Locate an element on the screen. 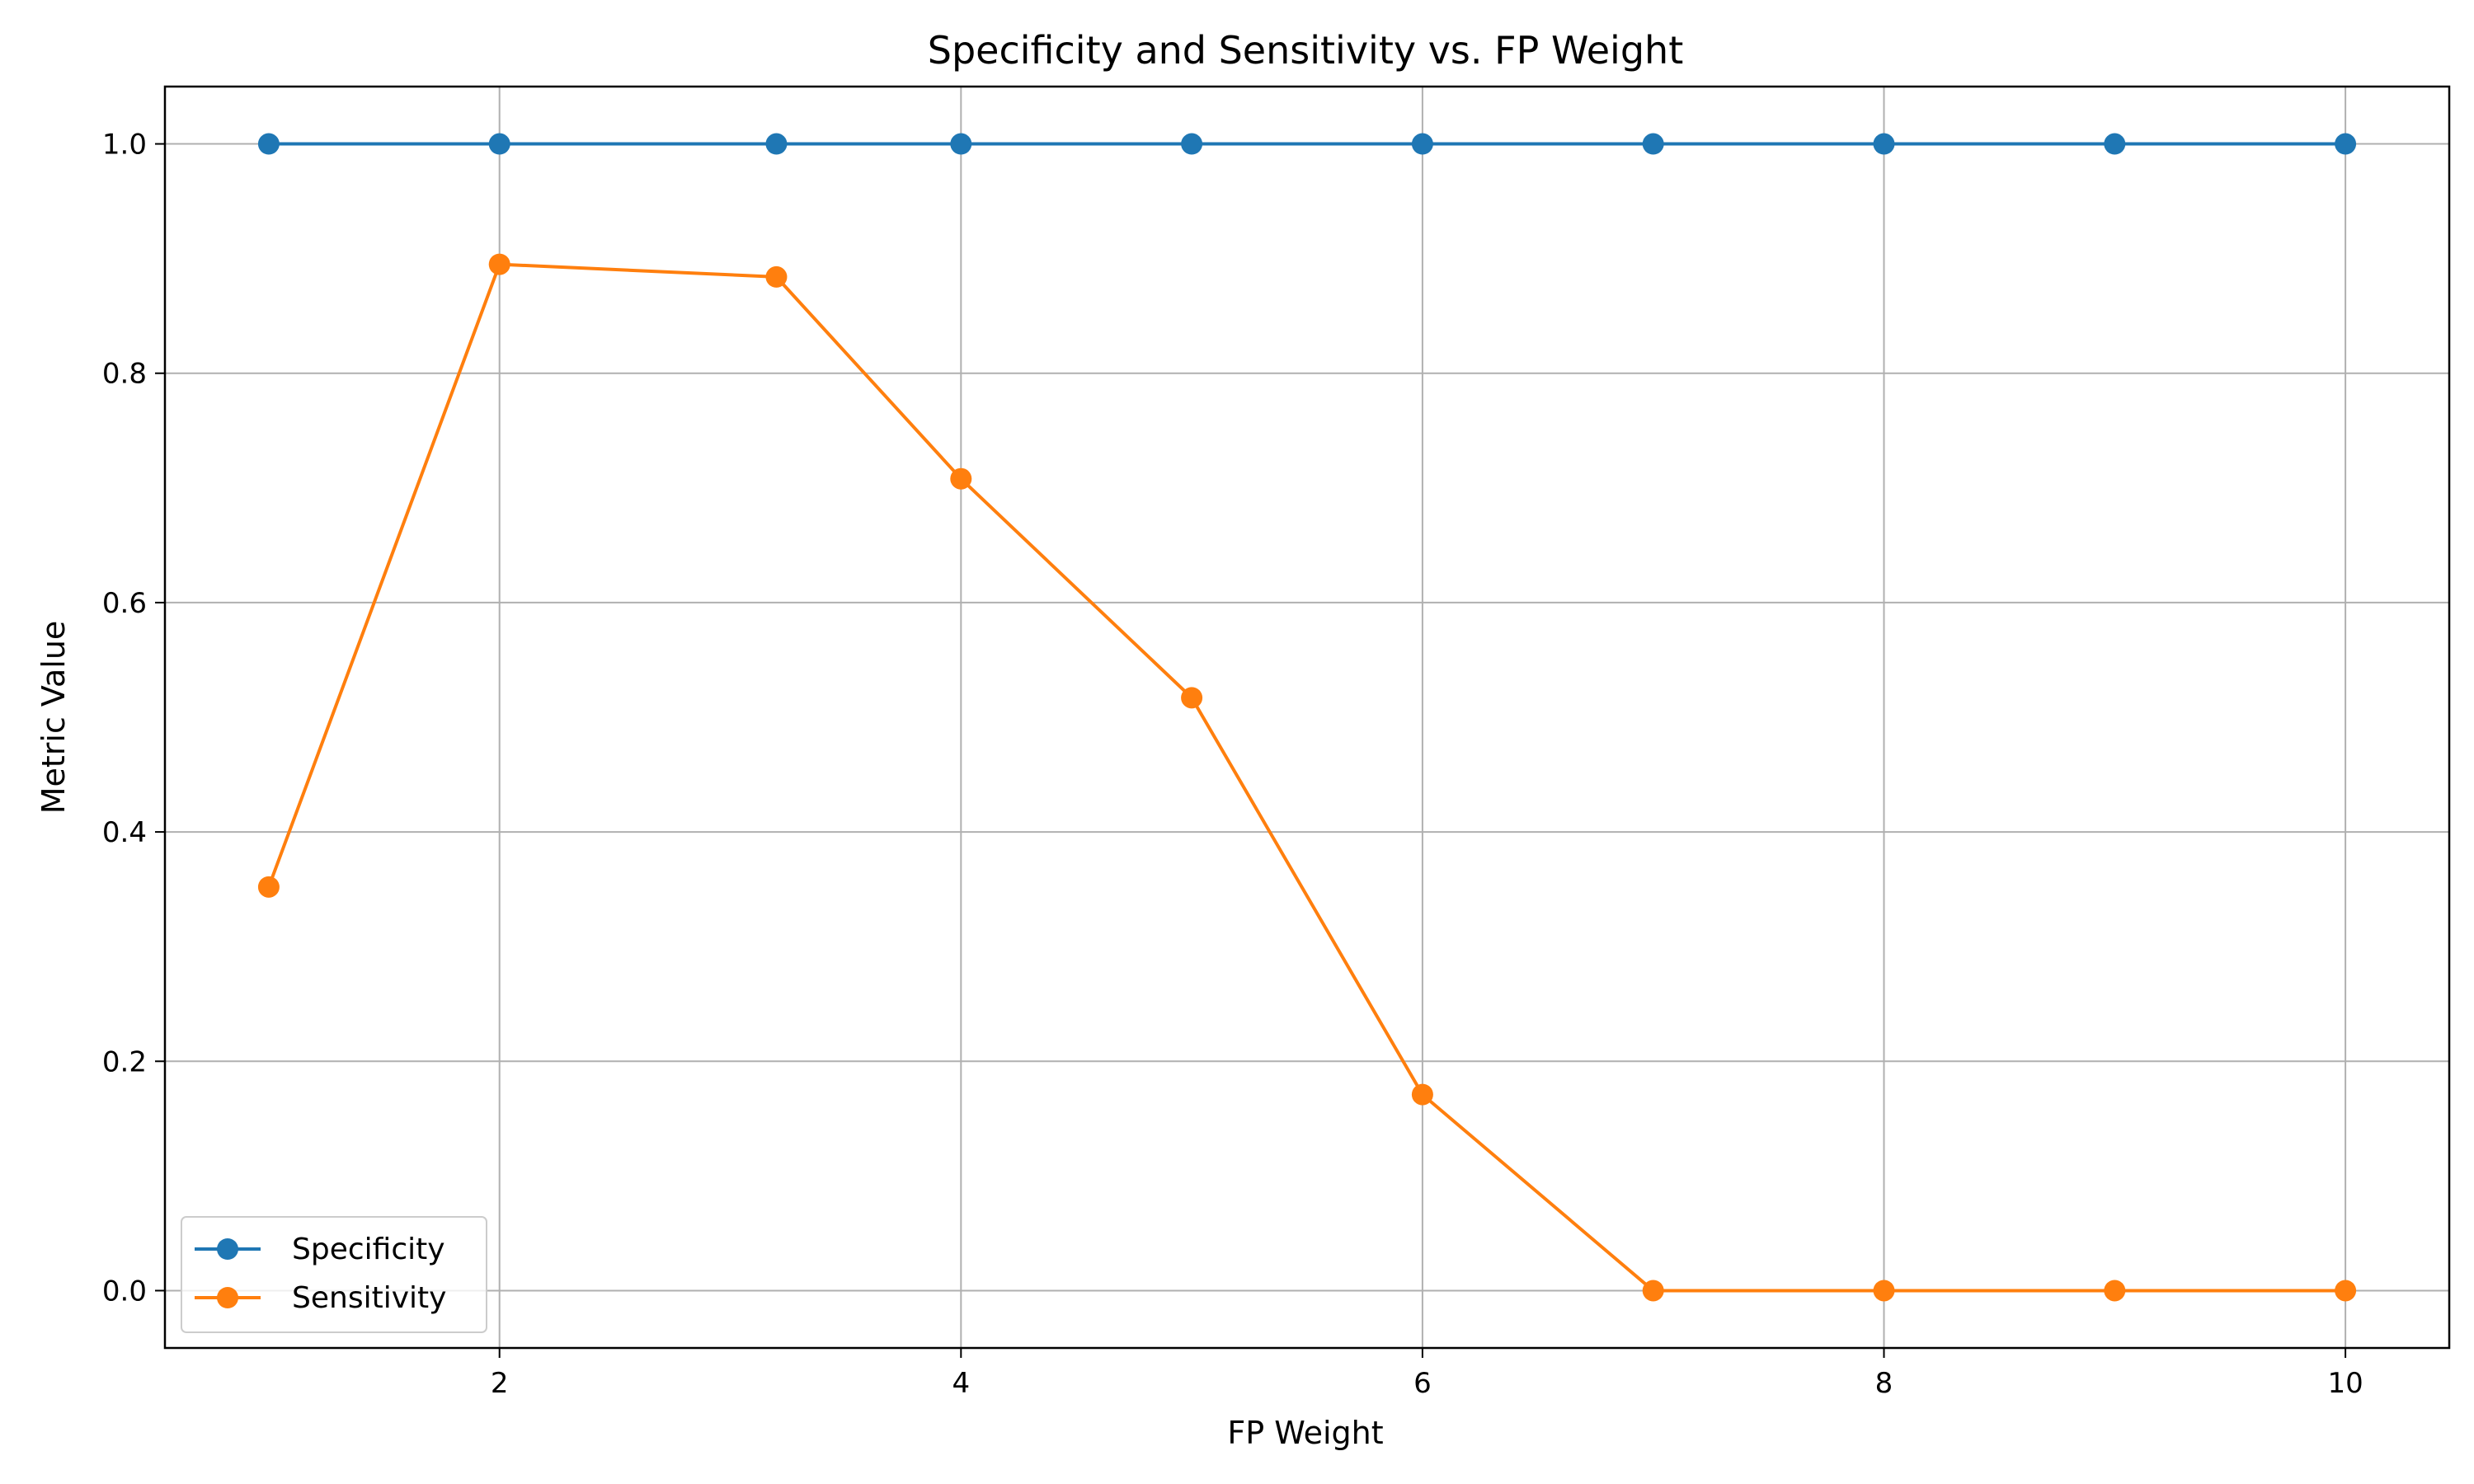  legend-entry-sensitivity: Sensitivity is located at coordinates (320, 1298).